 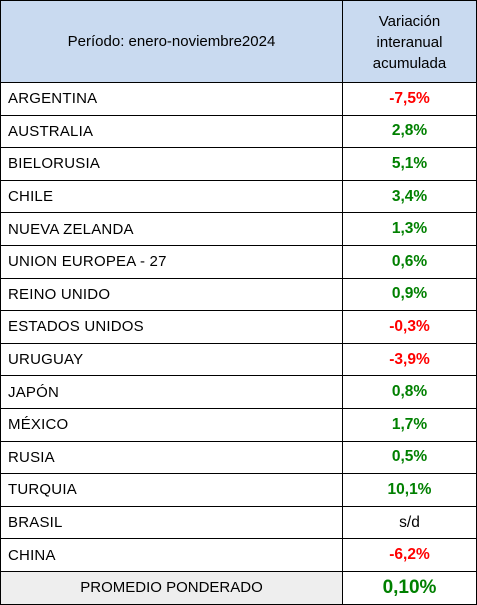 I want to click on table-row: RUSIA 0,5%, so click(x=238, y=457).